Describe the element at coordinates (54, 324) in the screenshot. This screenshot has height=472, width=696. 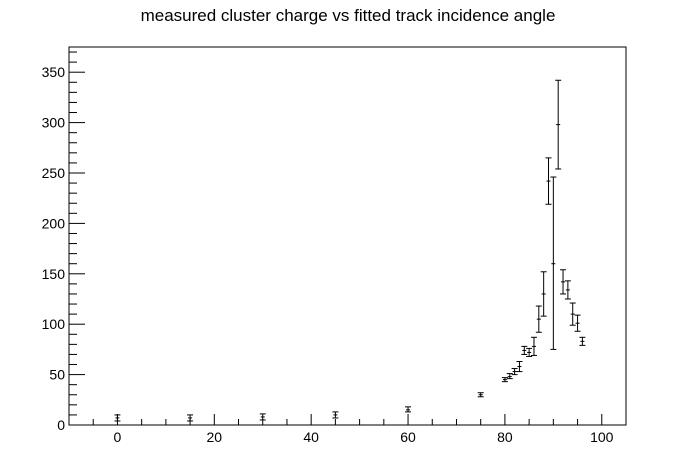
I see `y-tick-label: 100` at that location.